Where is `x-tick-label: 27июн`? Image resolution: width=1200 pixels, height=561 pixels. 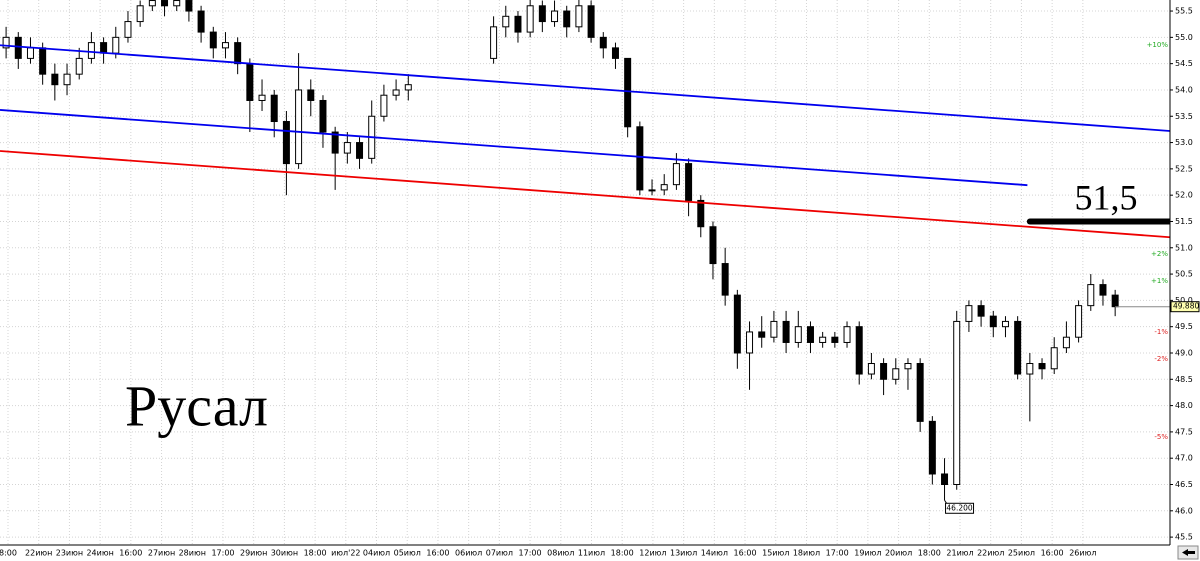 x-tick-label: 27июн is located at coordinates (161, 553).